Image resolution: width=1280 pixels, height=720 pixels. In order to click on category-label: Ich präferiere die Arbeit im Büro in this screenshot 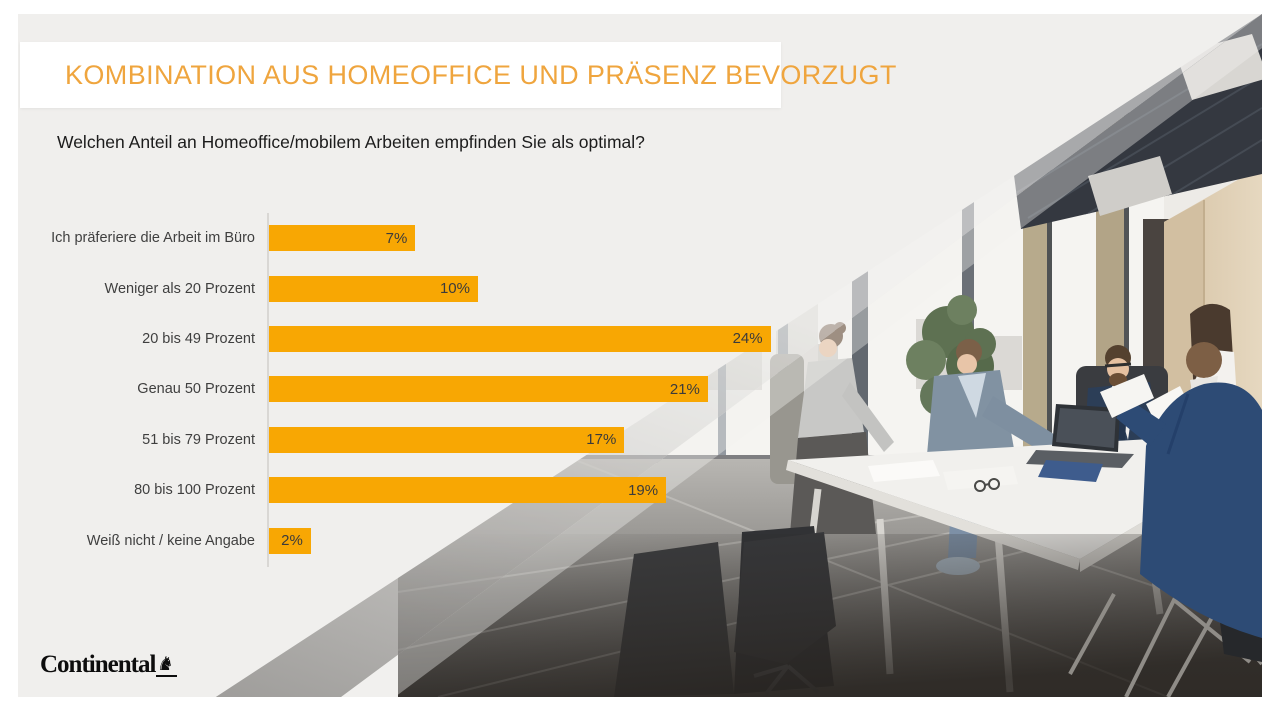, I will do `click(153, 238)`.